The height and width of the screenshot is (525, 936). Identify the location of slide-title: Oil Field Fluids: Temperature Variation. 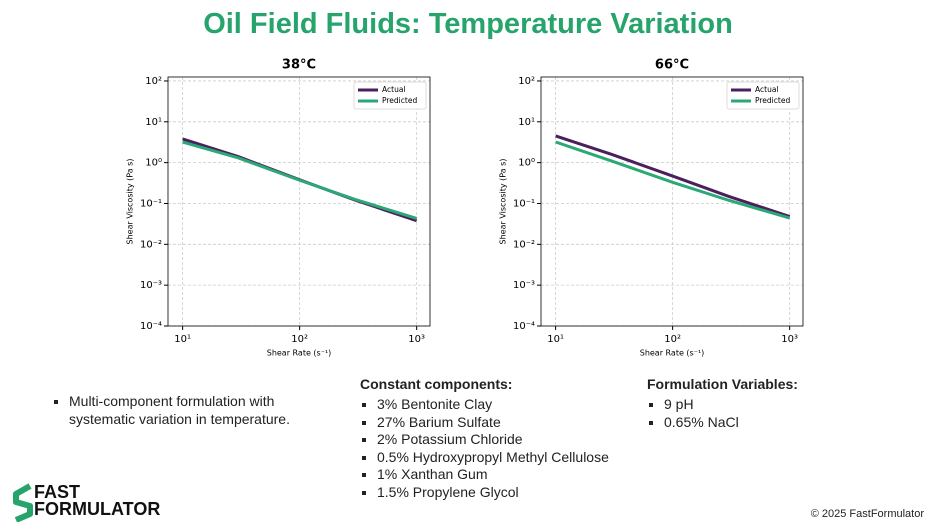
(468, 24).